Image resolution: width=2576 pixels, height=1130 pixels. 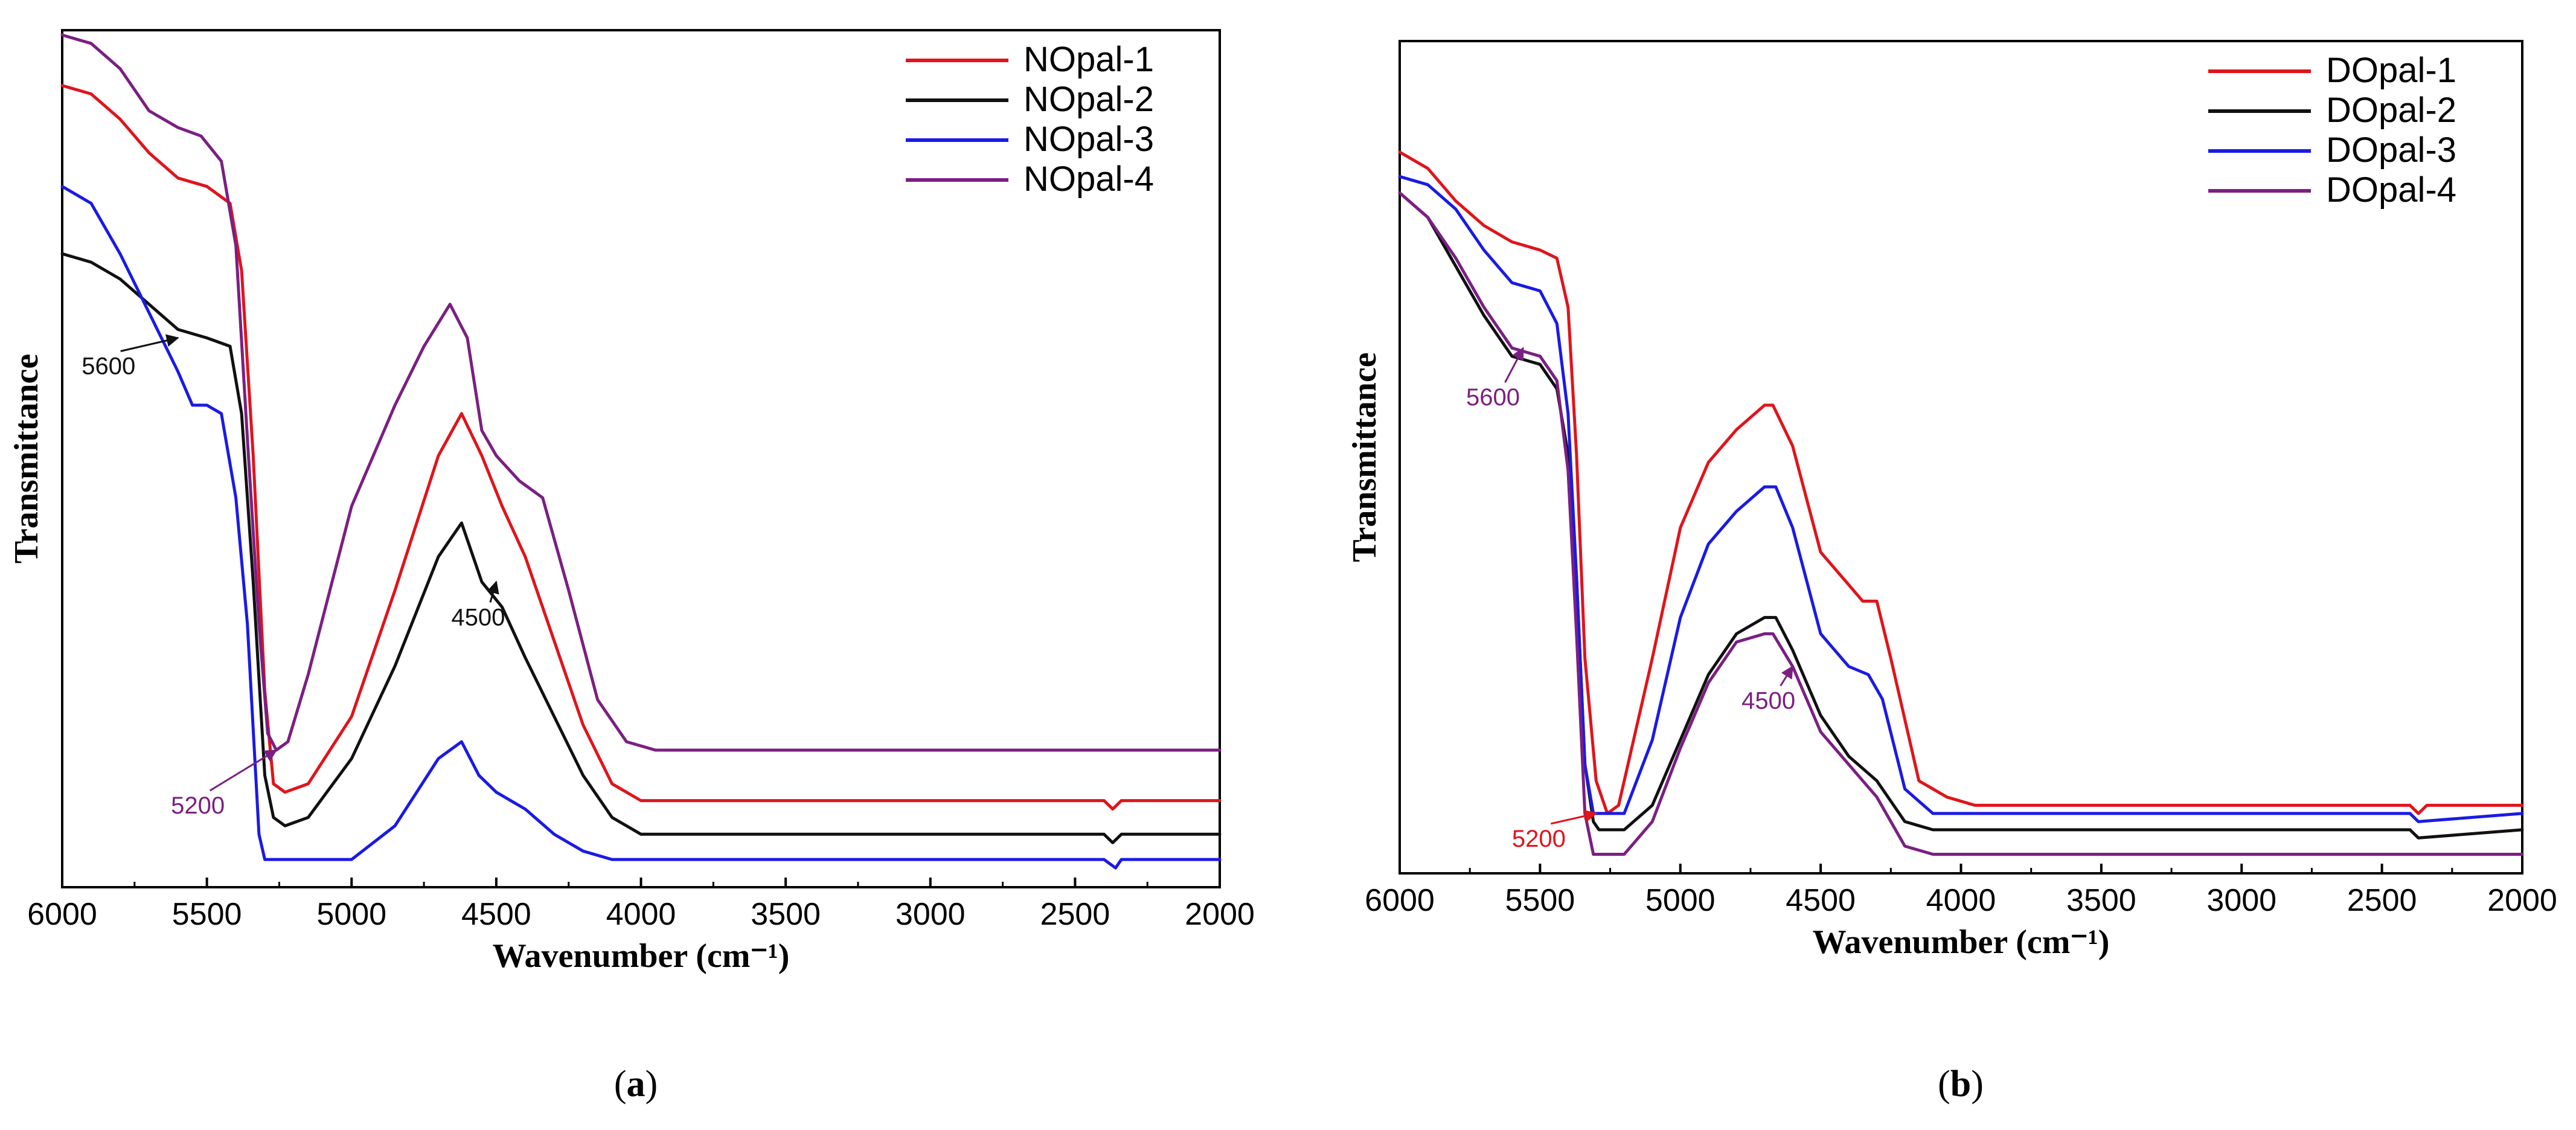 I want to click on legend-label: NOpal-3, so click(x=1089, y=140).